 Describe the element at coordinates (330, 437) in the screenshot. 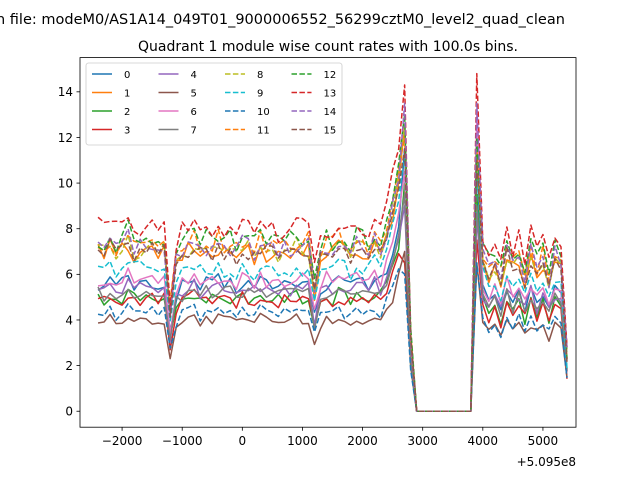

I see `x-axis: −2000 −1000 0 1000 2000 3000 4000 5000` at that location.